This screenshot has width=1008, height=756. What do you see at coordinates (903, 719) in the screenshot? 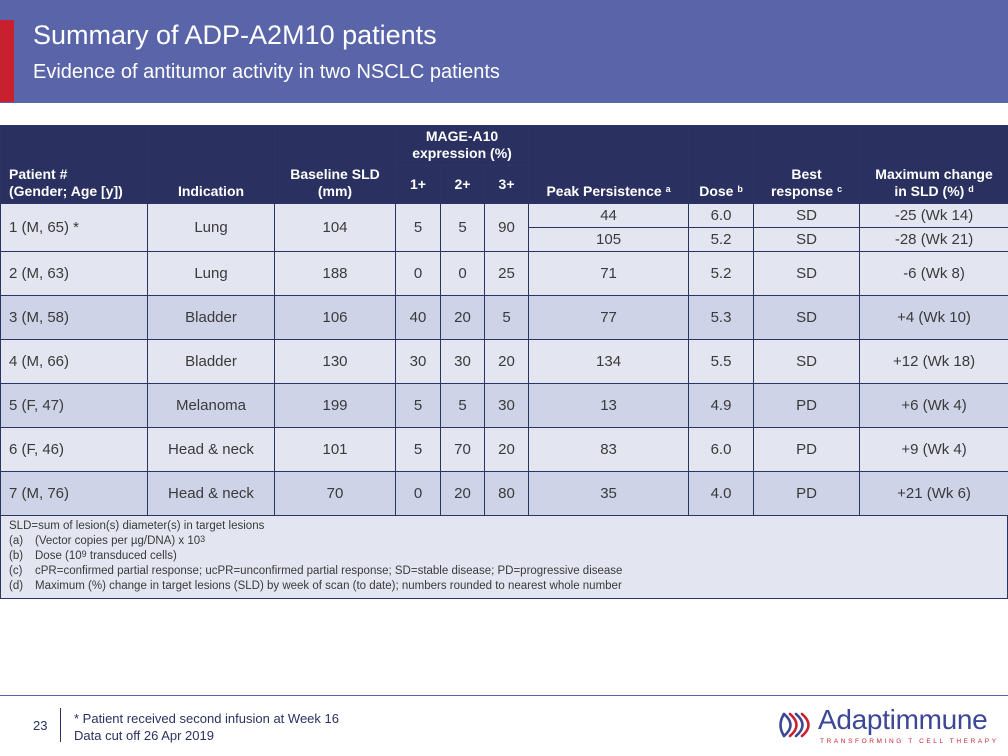
I see `logo-wordmark: Adaptimmune` at bounding box center [903, 719].